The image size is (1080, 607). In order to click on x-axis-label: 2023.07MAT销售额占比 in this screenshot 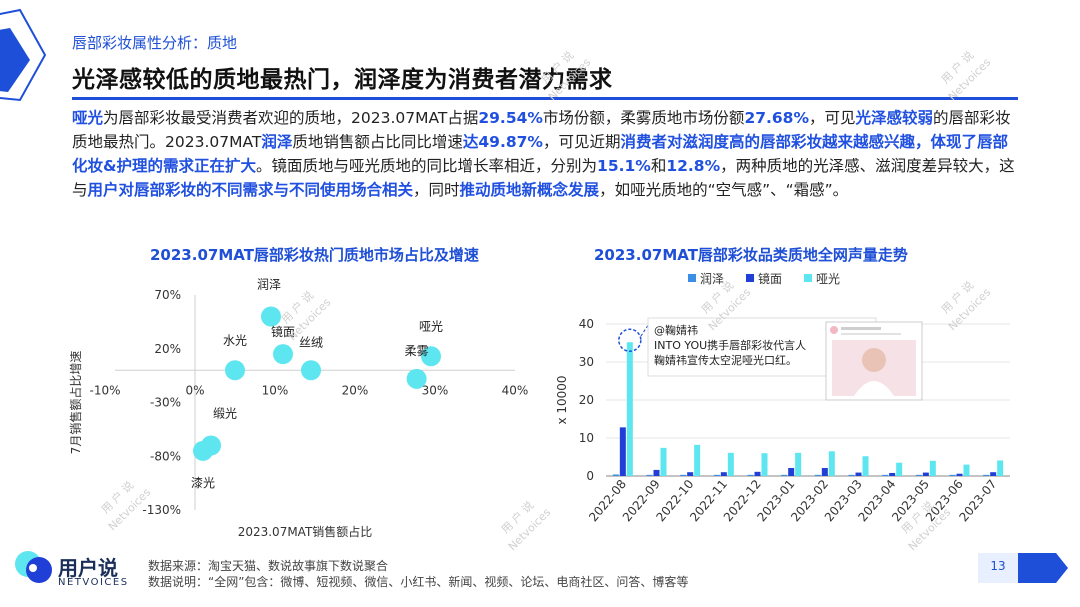, I will do `click(305, 531)`.